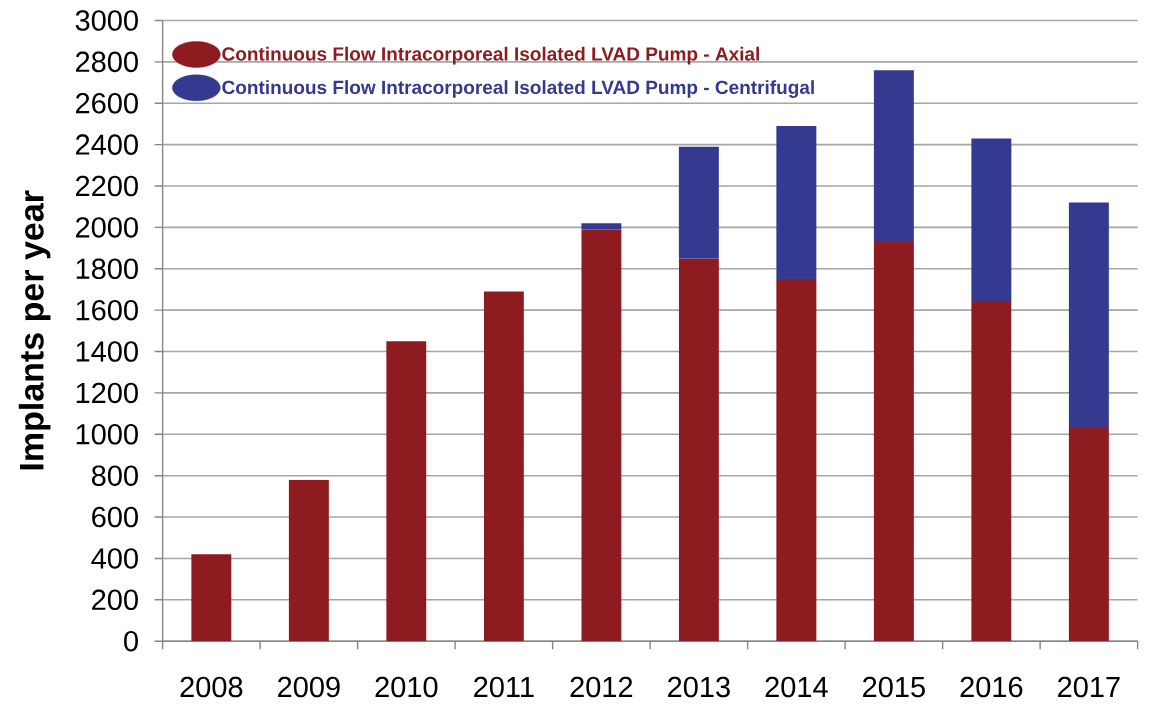  Describe the element at coordinates (211, 687) in the screenshot. I see `x-tick-label: 2008` at that location.